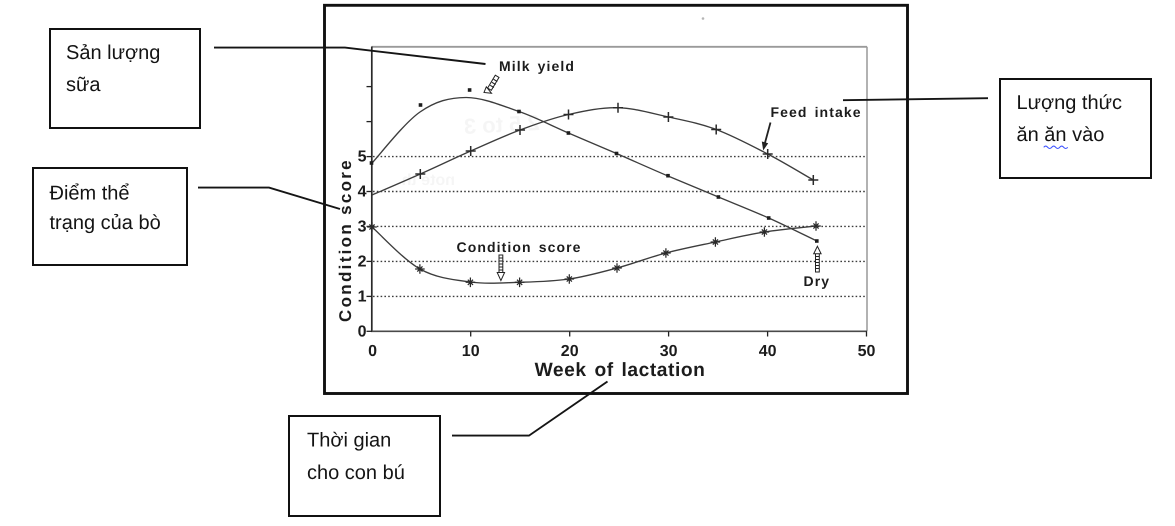 The height and width of the screenshot is (526, 1175). I want to click on svg-text: Dry, so click(817, 281).